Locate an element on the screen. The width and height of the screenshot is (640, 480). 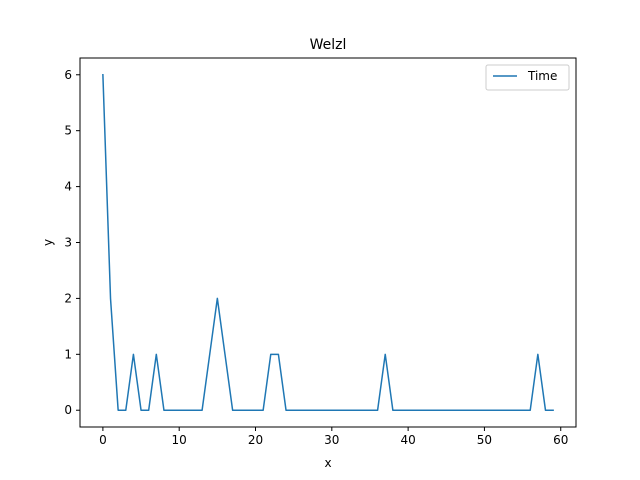
y-tick-label: 4 is located at coordinates (68, 187).